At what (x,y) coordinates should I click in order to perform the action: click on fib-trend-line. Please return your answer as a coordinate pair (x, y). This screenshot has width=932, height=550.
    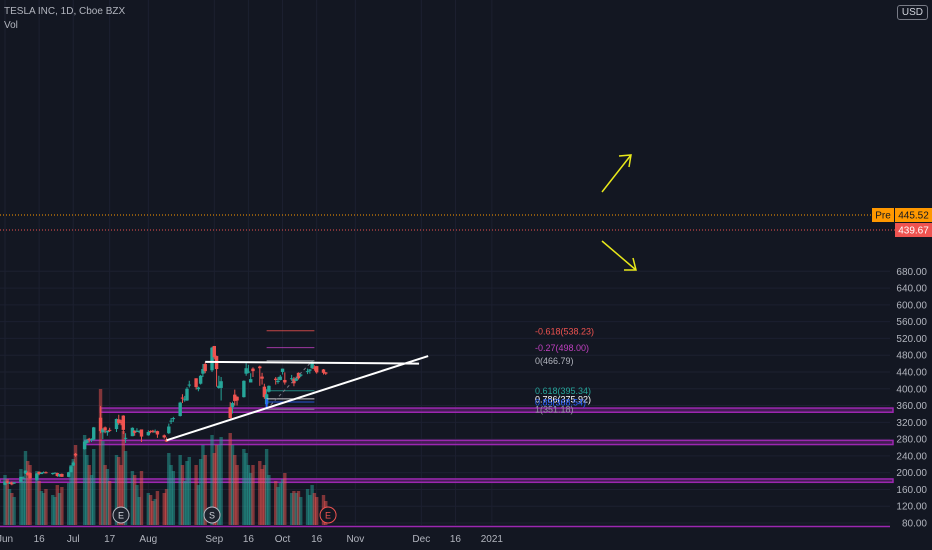
    Looking at the image, I should click on (289, 385).